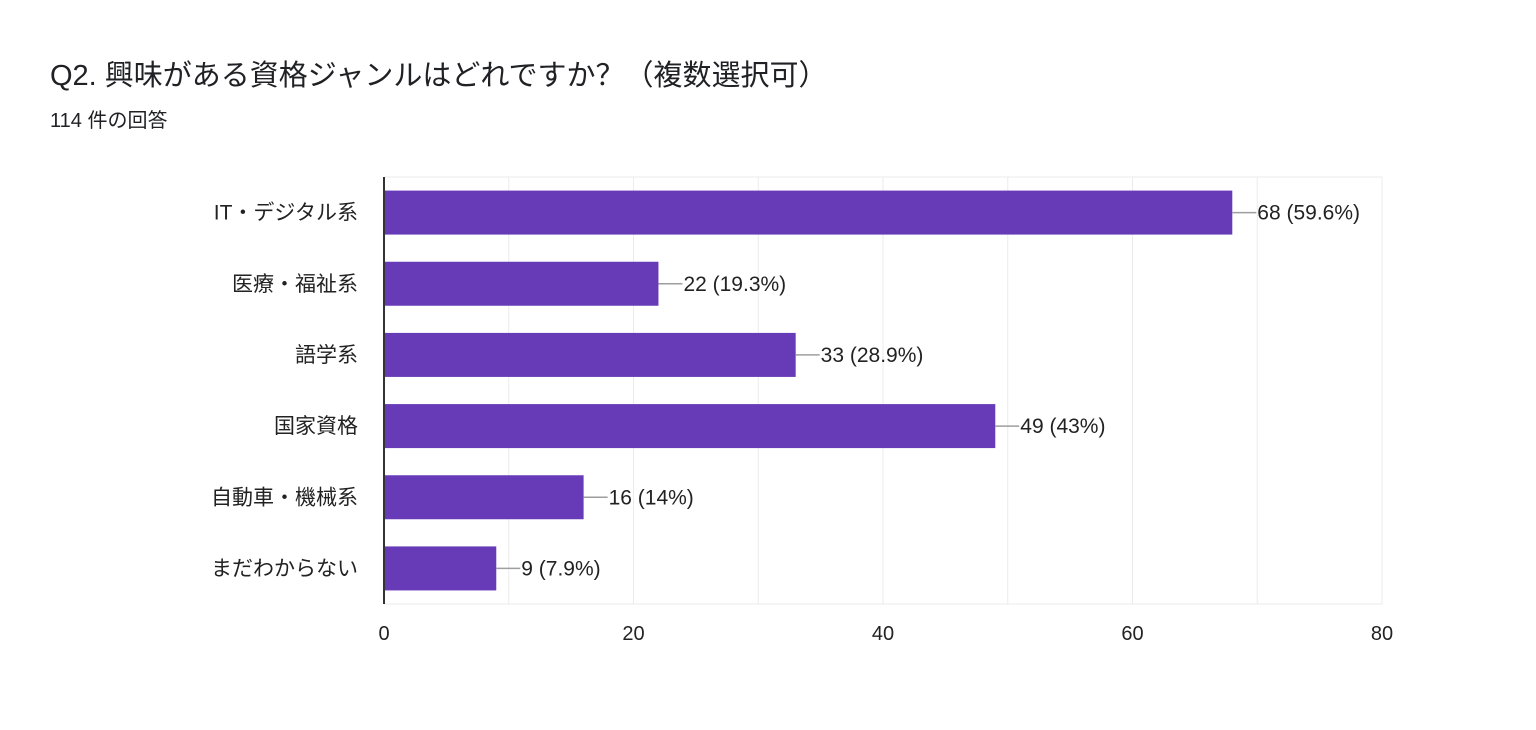 Image resolution: width=1536 pixels, height=730 pixels. Describe the element at coordinates (1308, 213) in the screenshot. I see `data-label: 68 (59.6%)` at that location.